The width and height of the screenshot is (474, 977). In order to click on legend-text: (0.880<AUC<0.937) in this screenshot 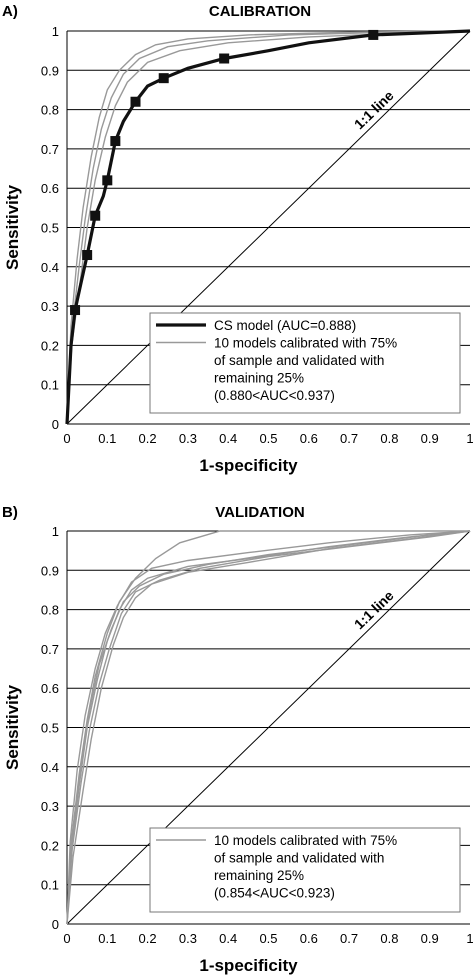, I will do `click(274, 395)`.